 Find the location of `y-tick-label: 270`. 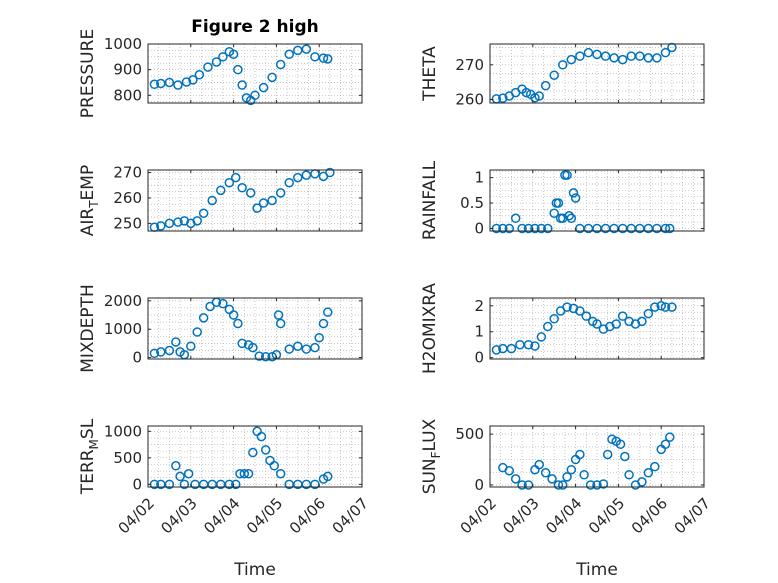

y-tick-label: 270 is located at coordinates (469, 65).